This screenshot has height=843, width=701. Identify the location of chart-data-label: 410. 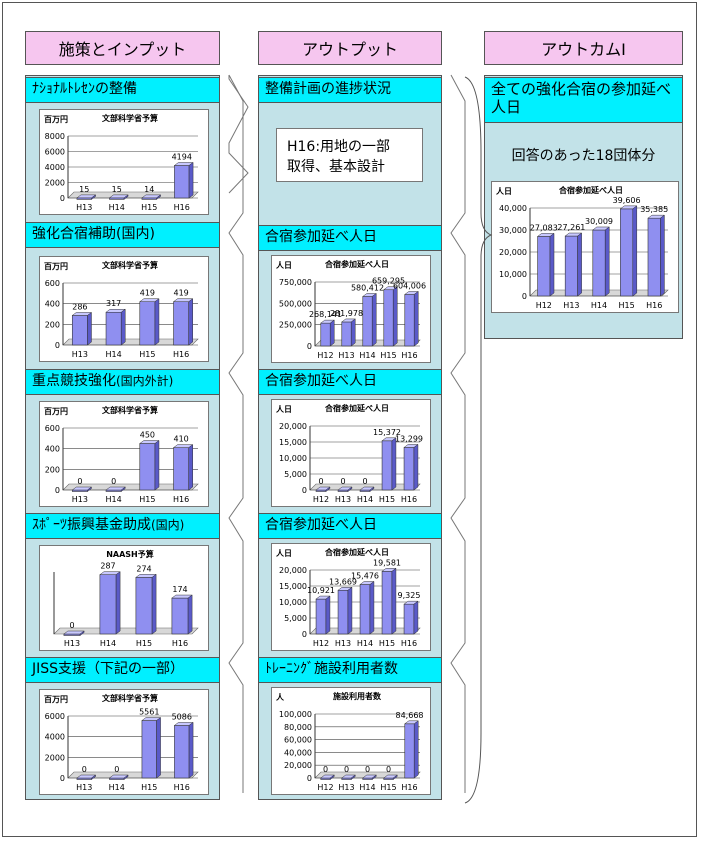
(180, 439).